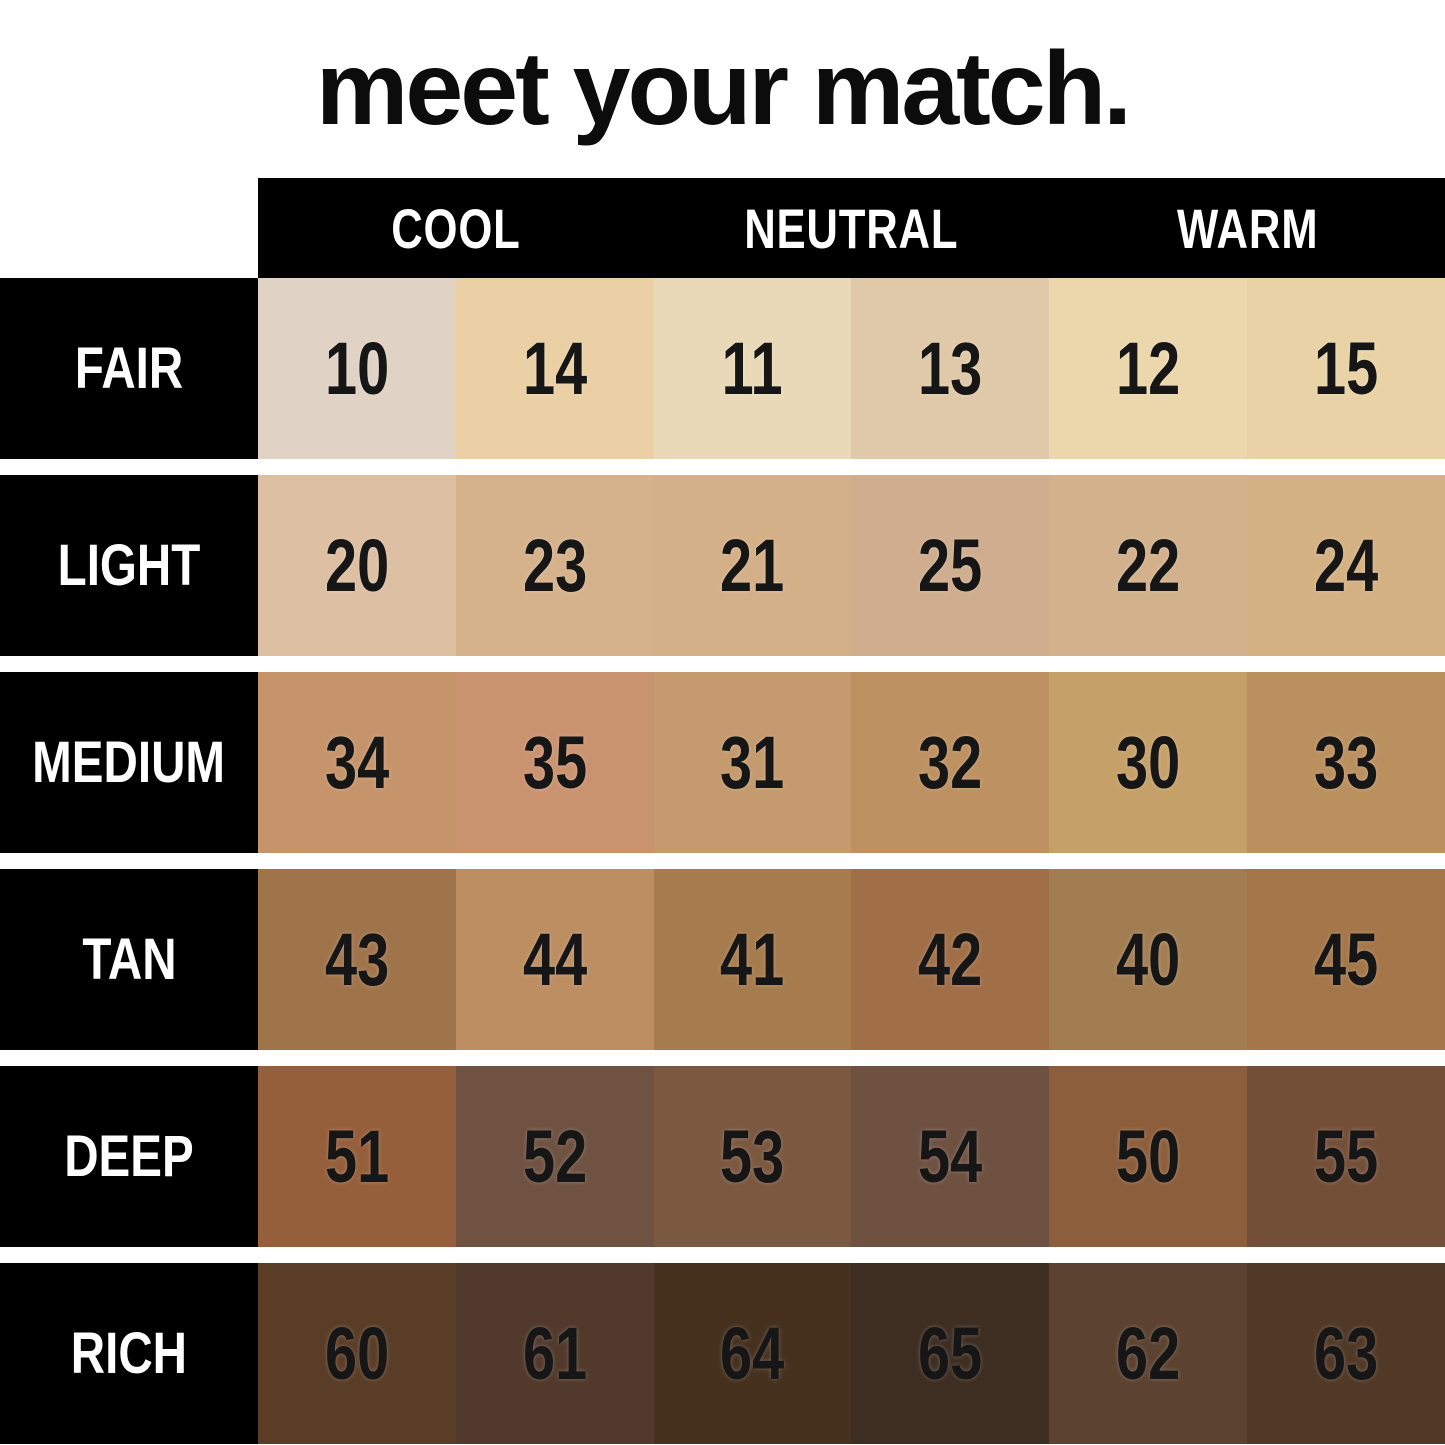  I want to click on shade-swatch-61: 61, so click(554, 1353).